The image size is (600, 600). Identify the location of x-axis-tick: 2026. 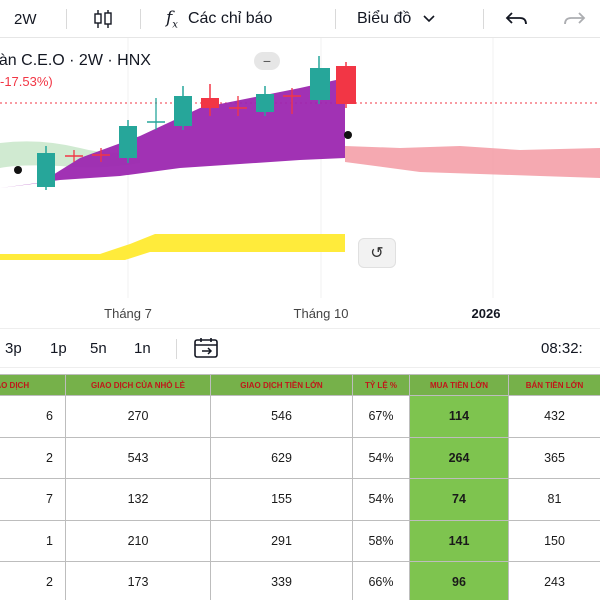
(486, 313).